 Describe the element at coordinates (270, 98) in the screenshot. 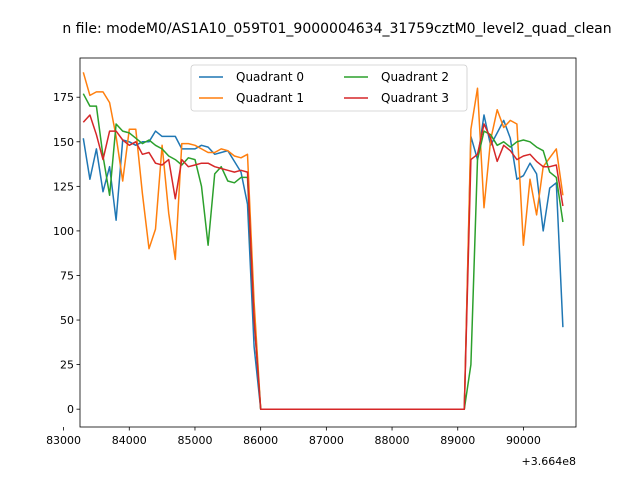

I see `legend-label-quadrant-1: Quadrant 1` at that location.